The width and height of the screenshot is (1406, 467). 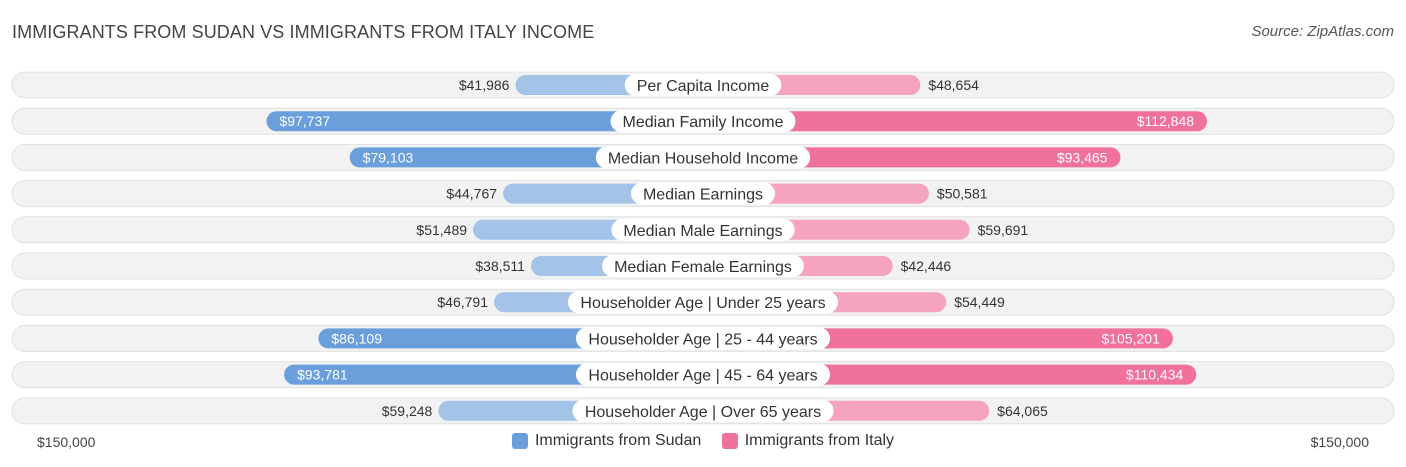 I want to click on chart-row: $41,986 $48,654 Per Capita Income, so click(x=703, y=85).